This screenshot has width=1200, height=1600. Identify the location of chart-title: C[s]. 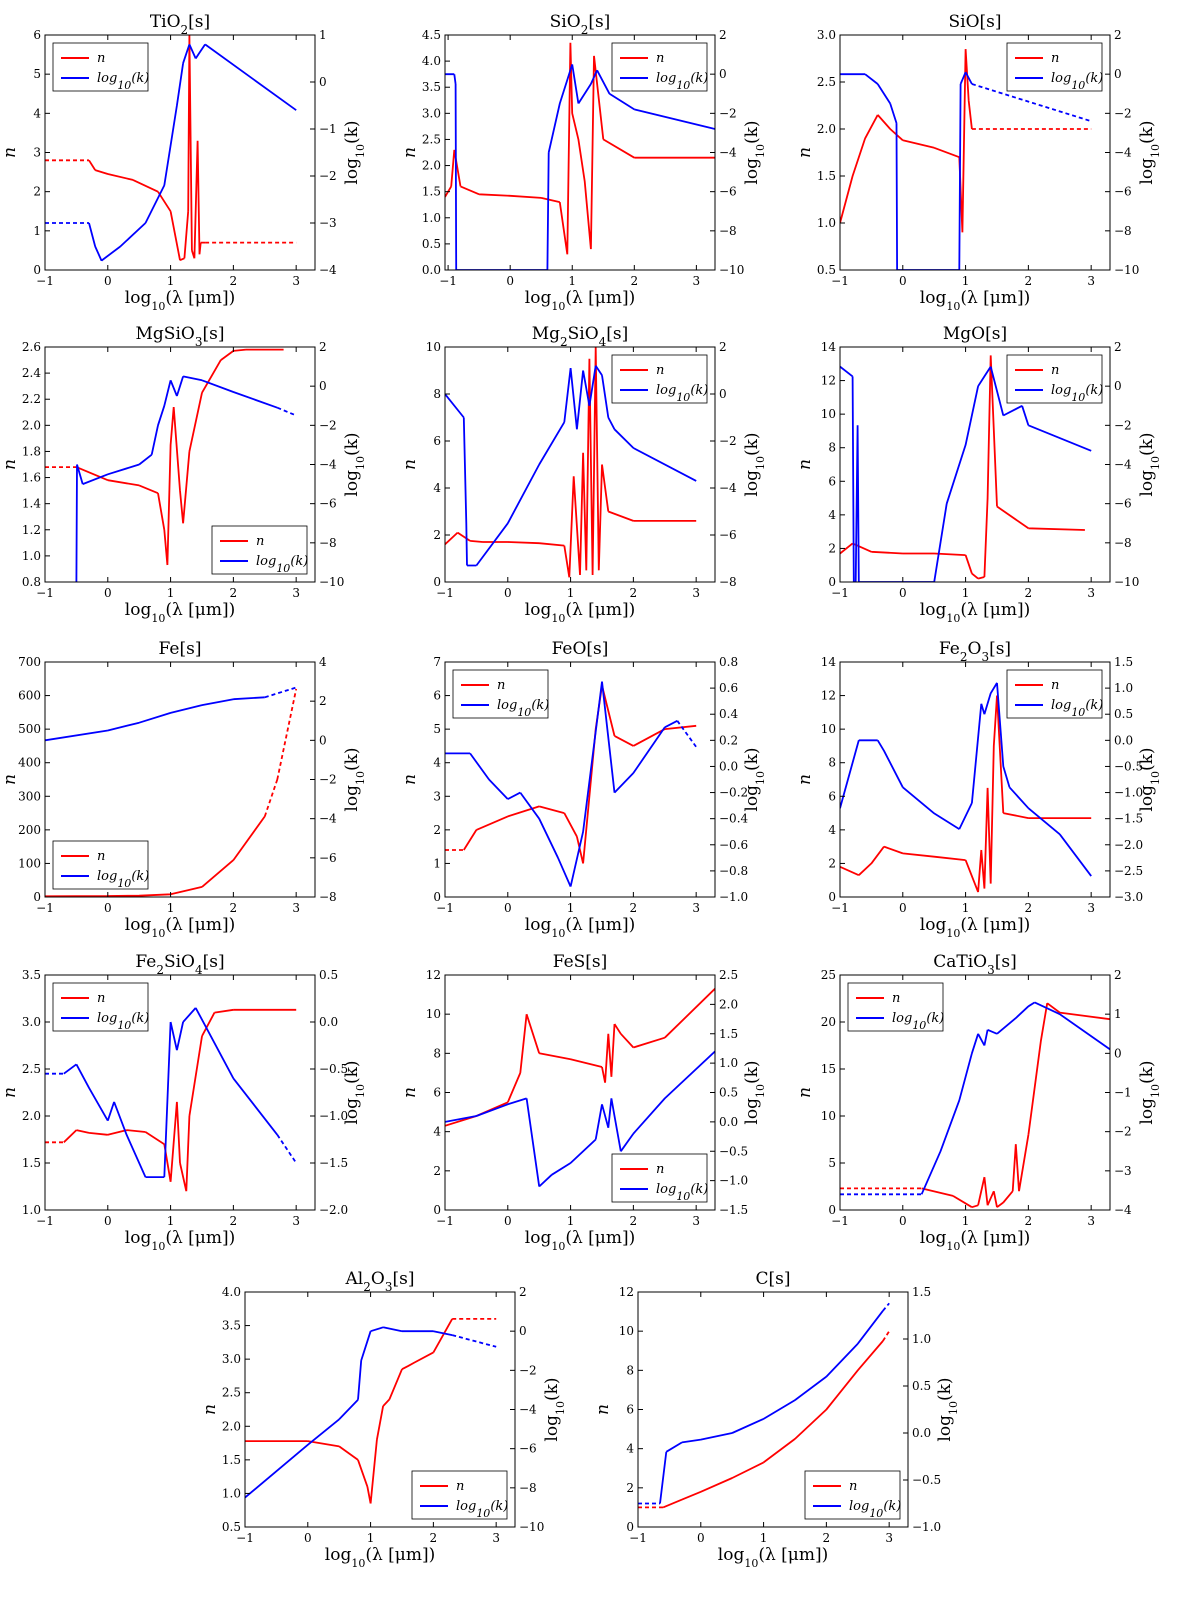
(773, 1279).